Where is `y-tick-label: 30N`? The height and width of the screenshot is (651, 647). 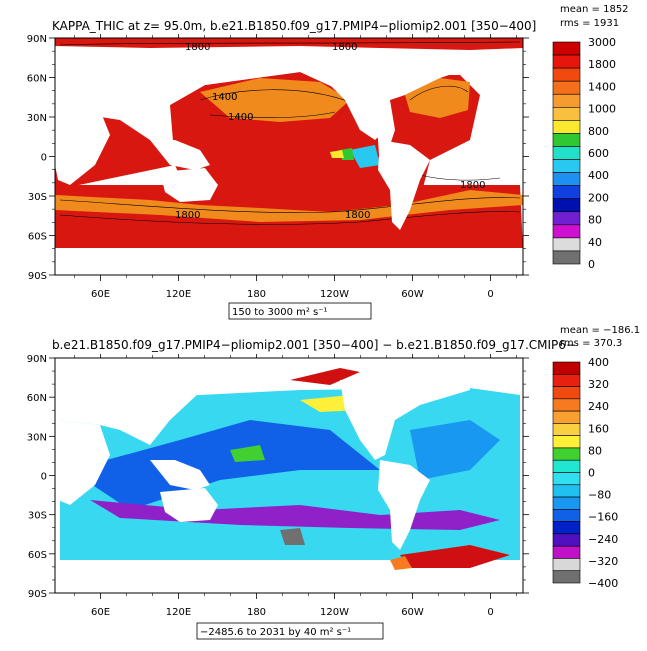 y-tick-label: 30N is located at coordinates (37, 118).